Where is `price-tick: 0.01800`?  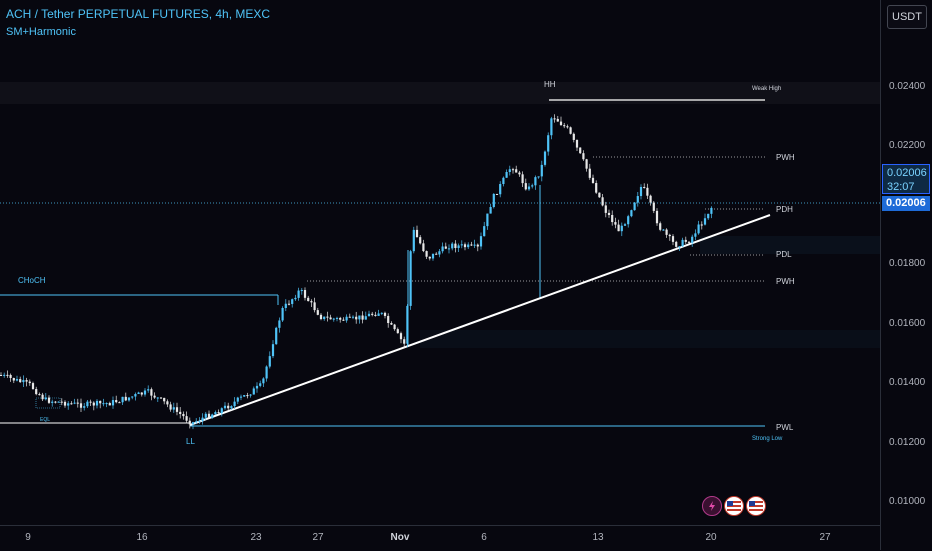
price-tick: 0.01800 is located at coordinates (907, 263).